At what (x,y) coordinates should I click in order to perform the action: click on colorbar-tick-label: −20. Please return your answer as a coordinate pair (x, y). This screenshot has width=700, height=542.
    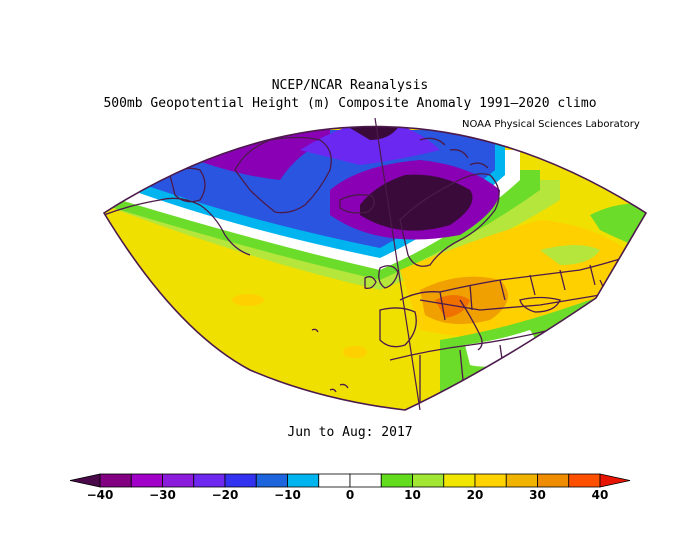
    Looking at the image, I should click on (225, 495).